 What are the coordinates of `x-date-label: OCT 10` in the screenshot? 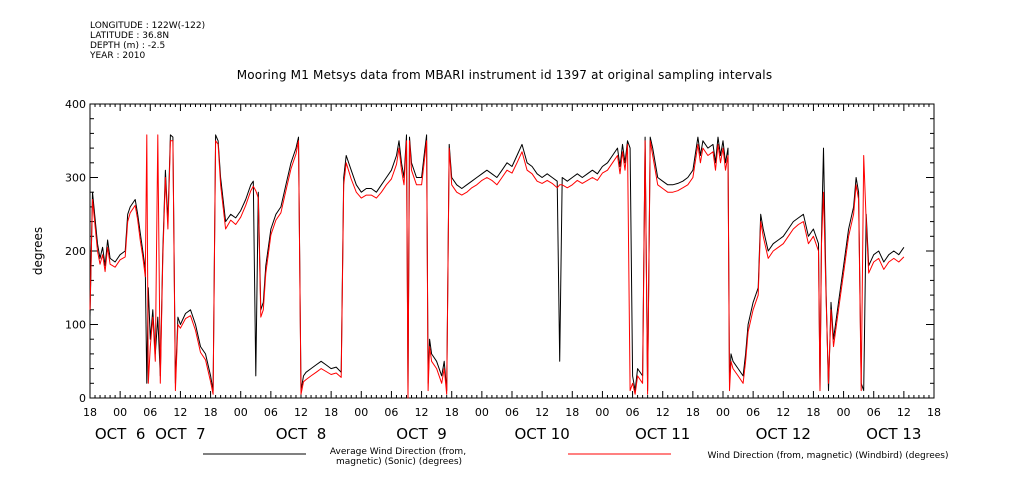 It's located at (541, 434).